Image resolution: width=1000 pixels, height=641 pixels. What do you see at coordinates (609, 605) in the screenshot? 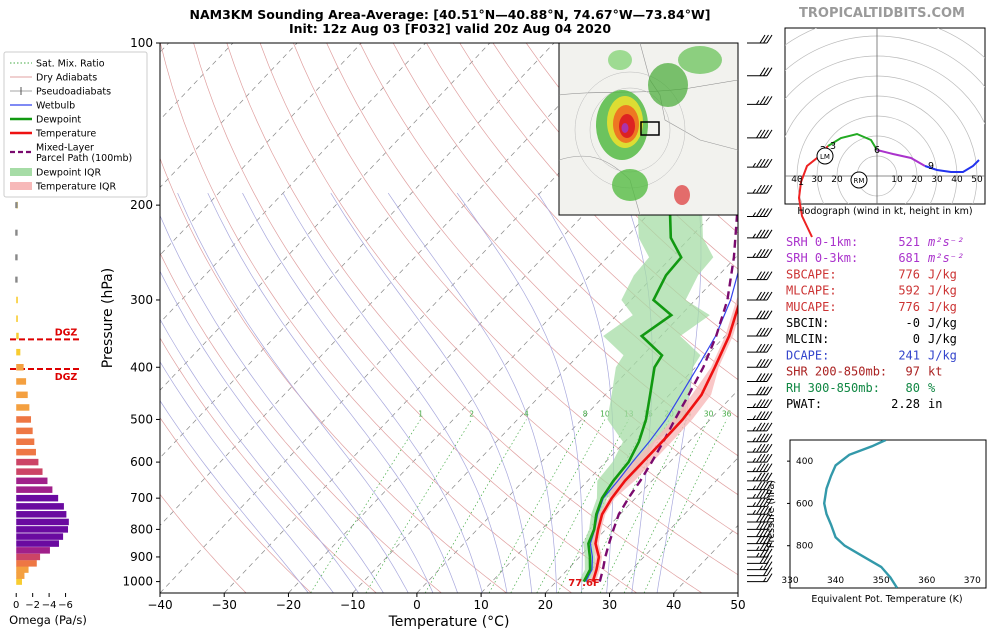
I see `skewt-xtick-label: 30` at bounding box center [609, 605].